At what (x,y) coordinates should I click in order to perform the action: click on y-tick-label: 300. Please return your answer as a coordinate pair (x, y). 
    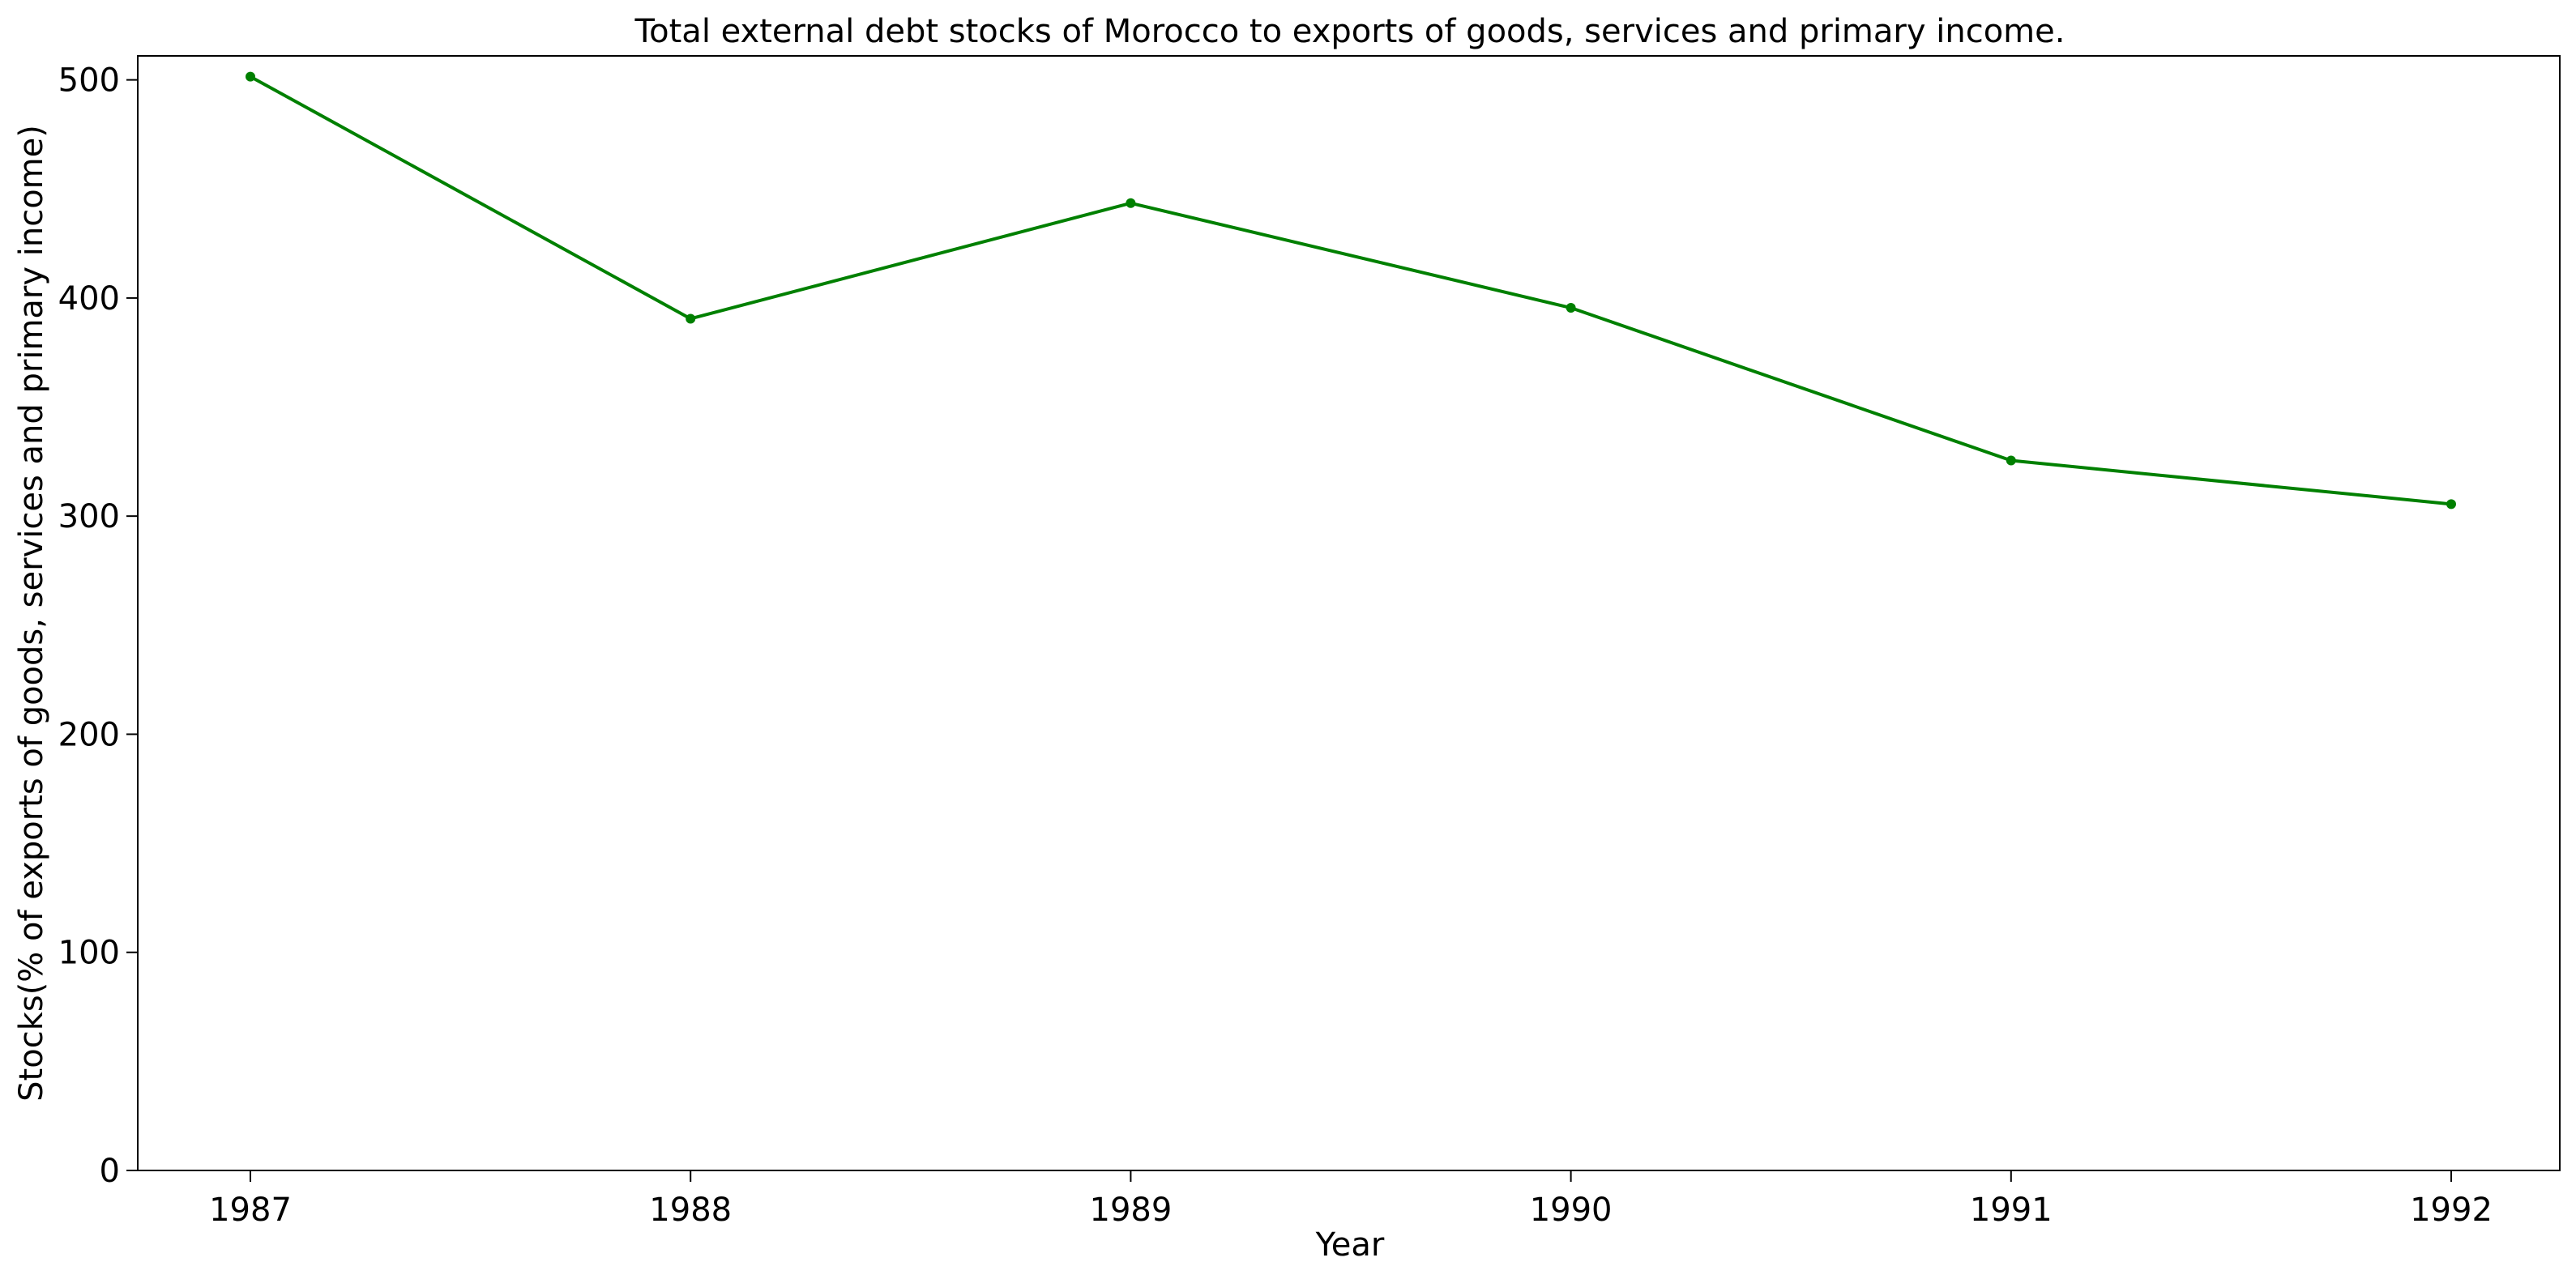
    Looking at the image, I should click on (89, 516).